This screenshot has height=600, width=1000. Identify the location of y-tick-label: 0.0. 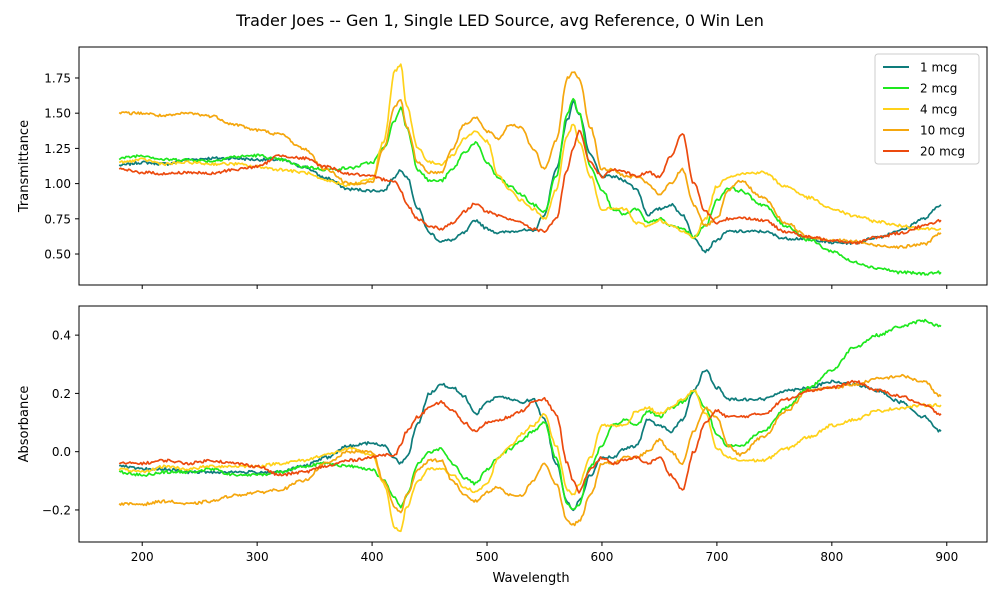
(61, 452).